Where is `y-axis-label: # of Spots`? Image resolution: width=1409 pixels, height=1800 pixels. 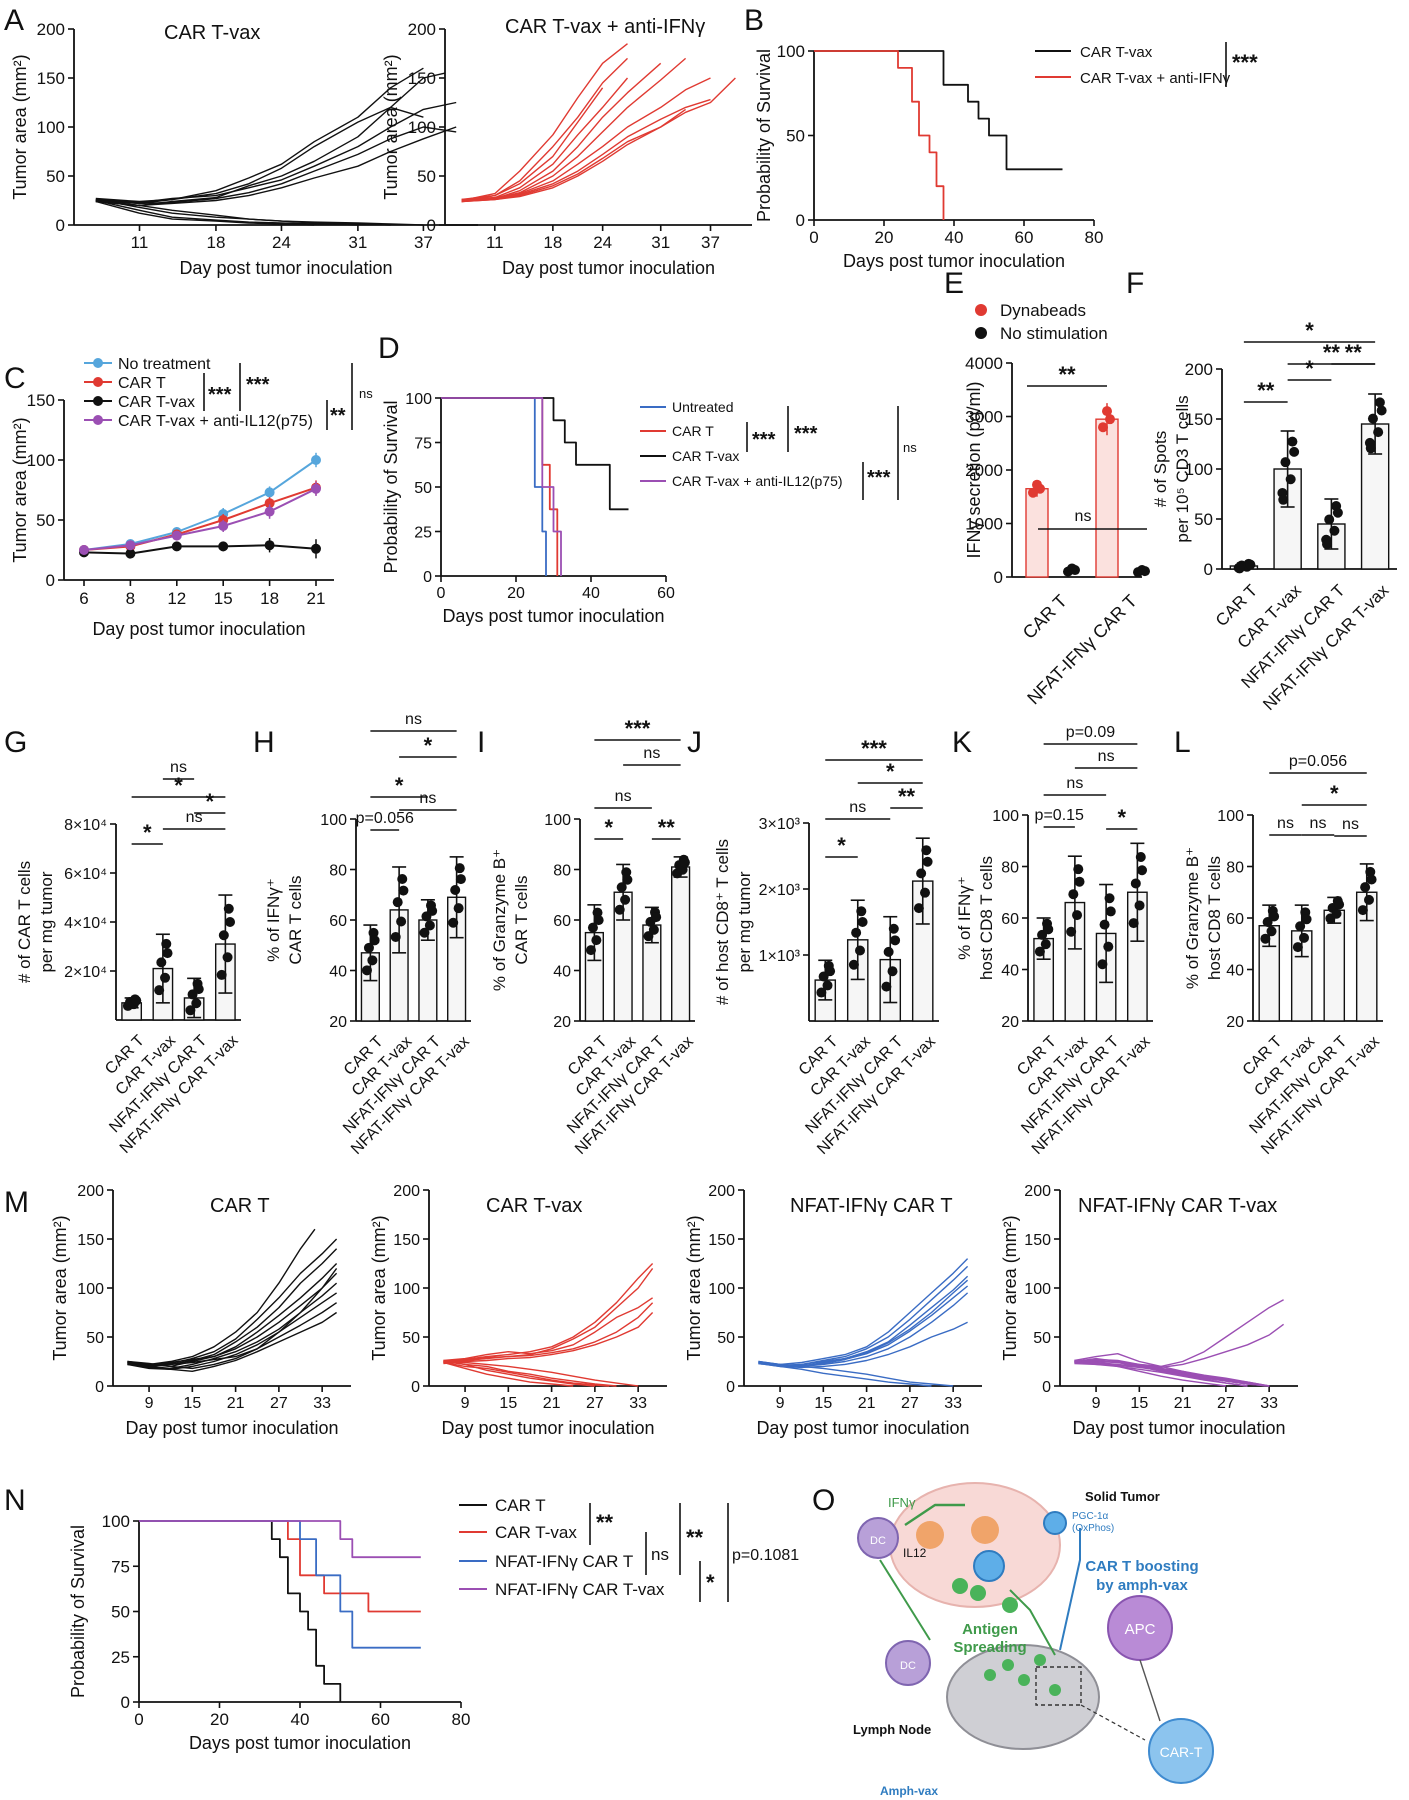 y-axis-label: # of Spots is located at coordinates (1160, 469).